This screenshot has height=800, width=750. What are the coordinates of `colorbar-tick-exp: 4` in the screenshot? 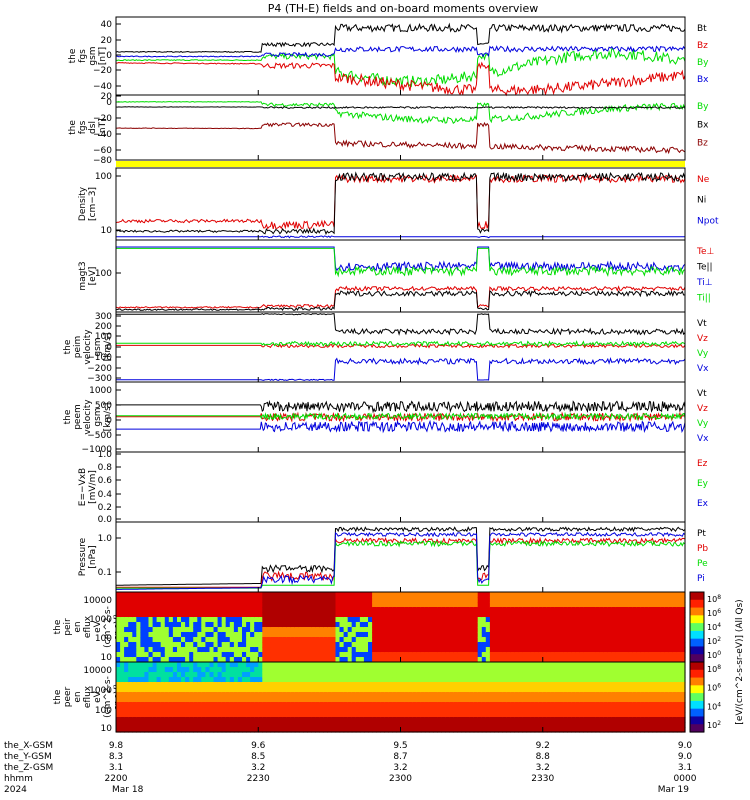 It's located at (719, 625).